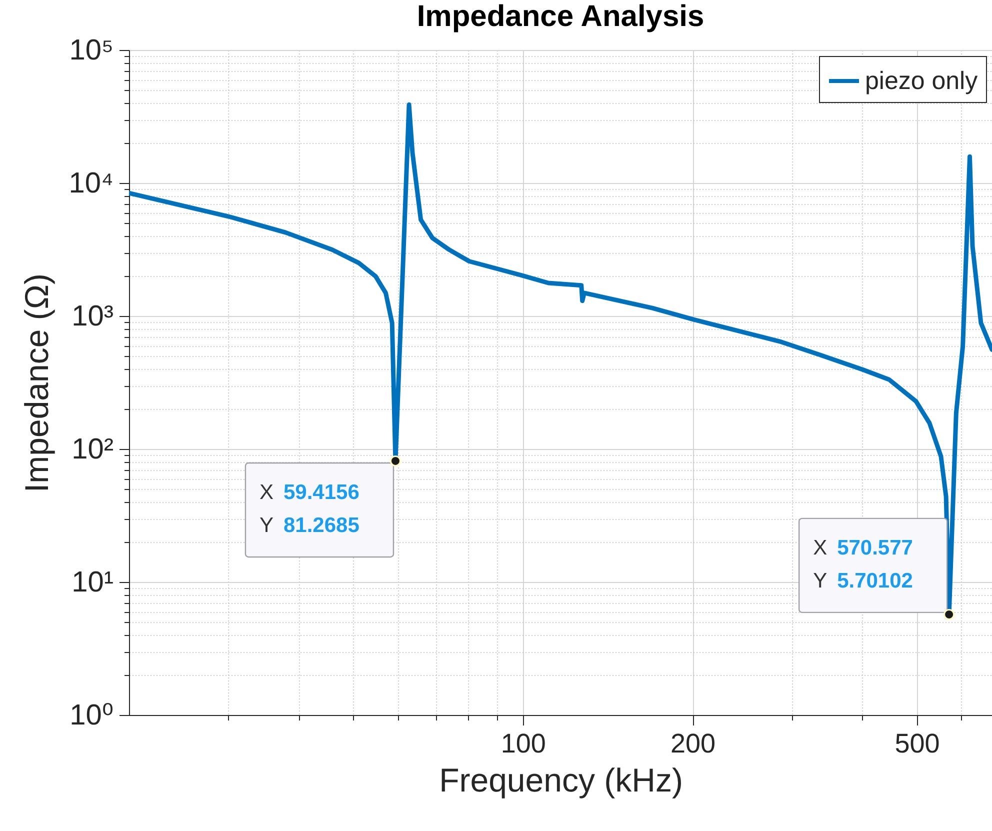  What do you see at coordinates (92, 716) in the screenshot?
I see `y-tick-label: 10⁰` at bounding box center [92, 716].